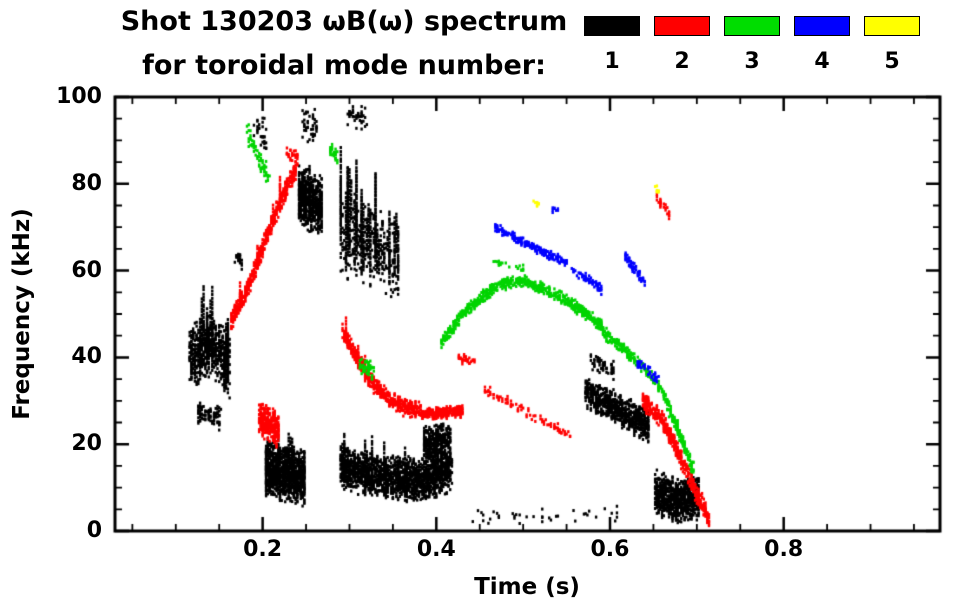 The height and width of the screenshot is (615, 963). Describe the element at coordinates (344, 65) in the screenshot. I see `chart-subtitle: for toroidal mode number:` at that location.